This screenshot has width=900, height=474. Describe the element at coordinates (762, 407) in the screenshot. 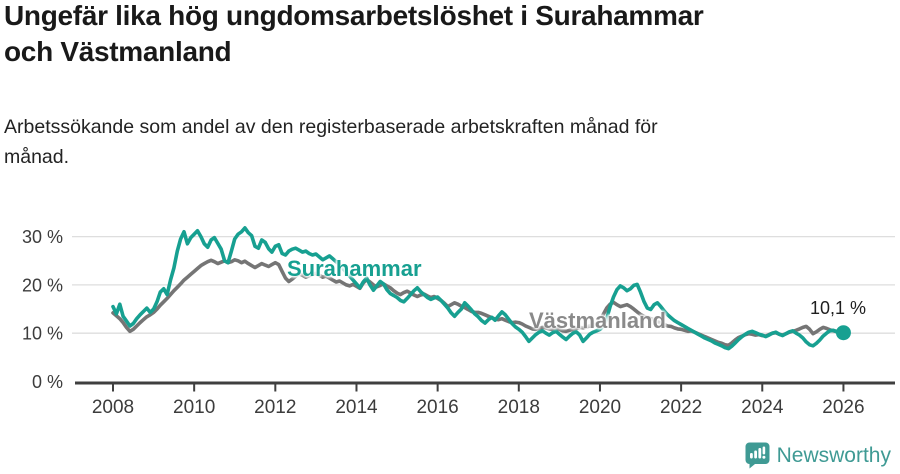

I see `x-tick-label-2024: 2024` at that location.